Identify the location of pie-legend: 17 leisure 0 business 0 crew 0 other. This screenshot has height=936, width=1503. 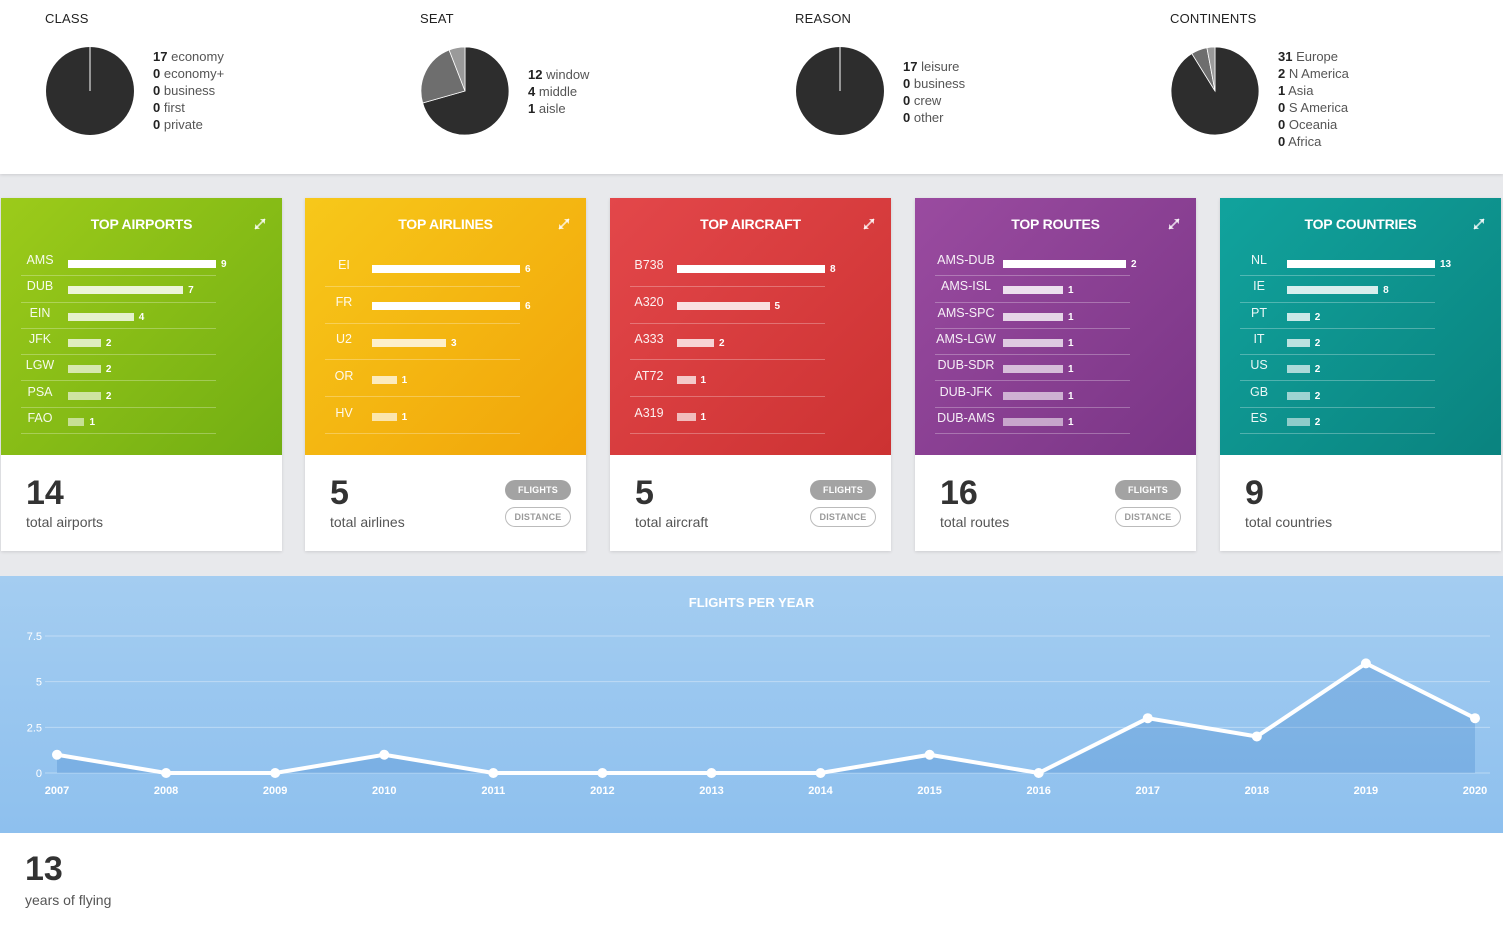
(934, 92).